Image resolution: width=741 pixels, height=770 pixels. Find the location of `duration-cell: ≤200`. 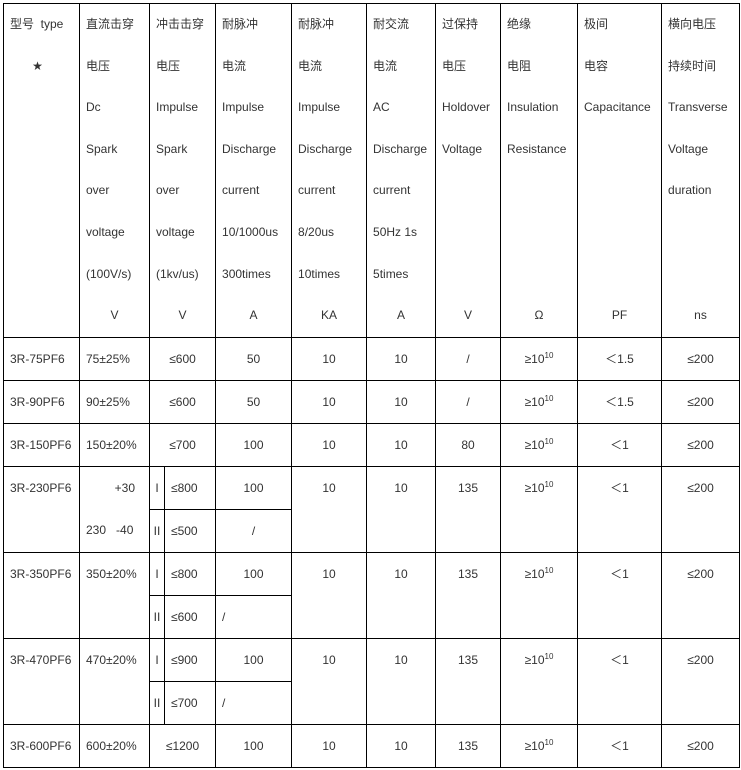

duration-cell: ≤200 is located at coordinates (701, 595).